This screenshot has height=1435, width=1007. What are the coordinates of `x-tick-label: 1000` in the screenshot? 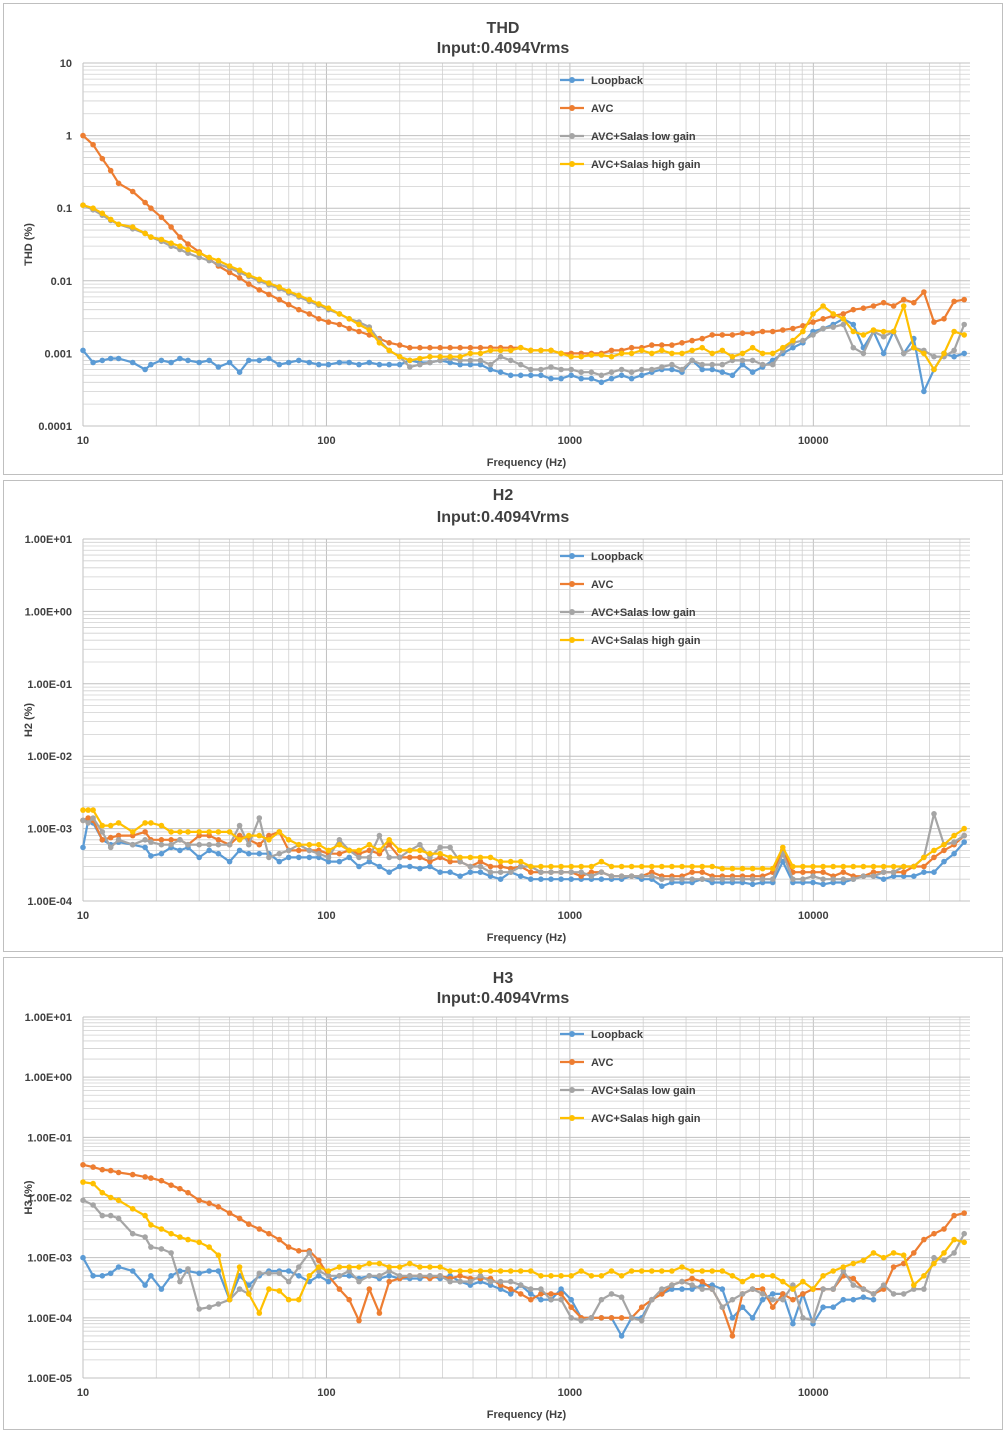 It's located at (570, 916).